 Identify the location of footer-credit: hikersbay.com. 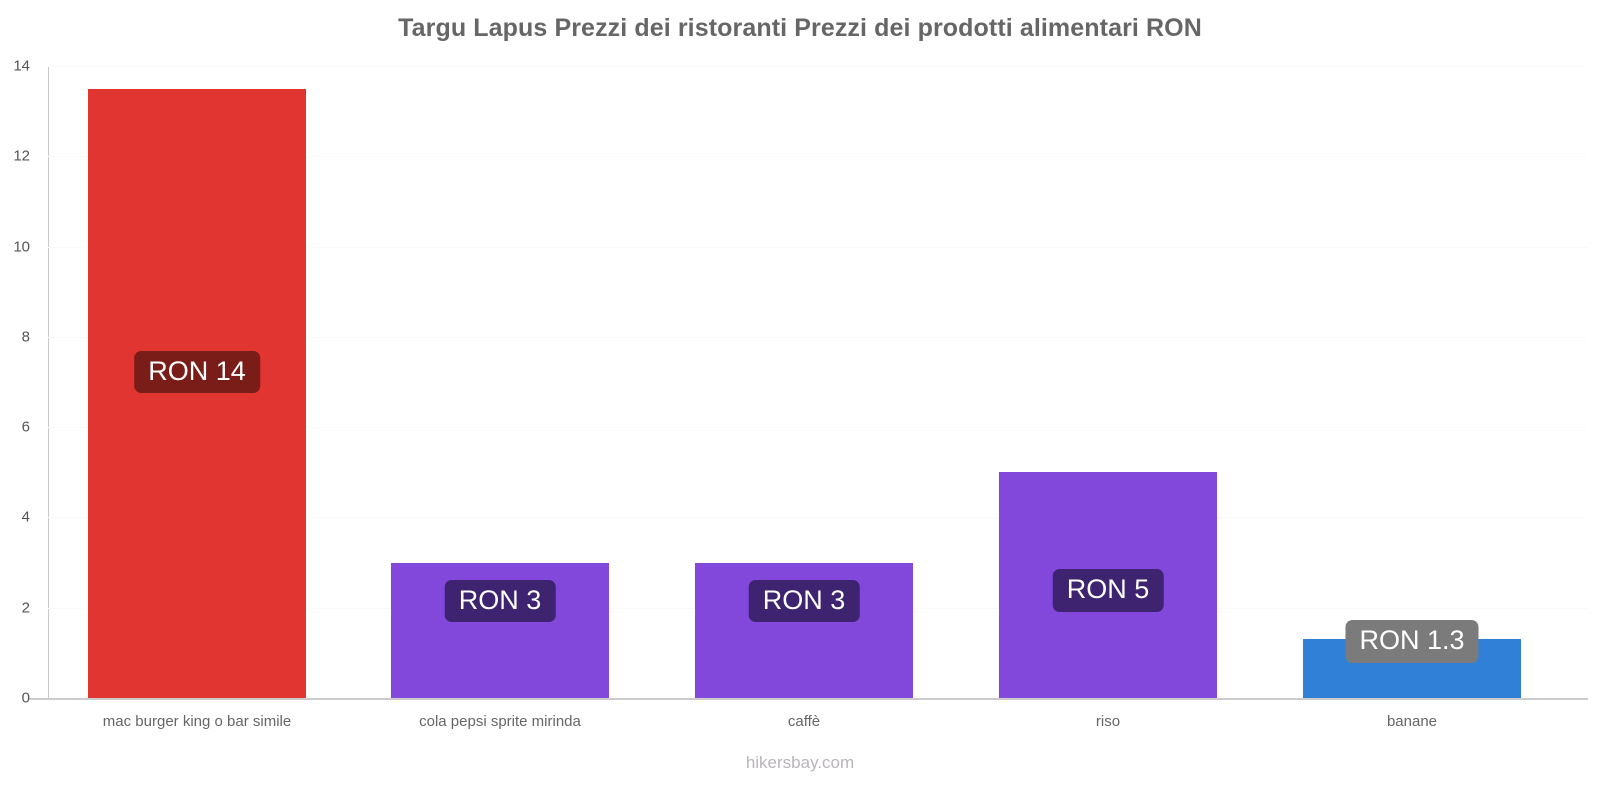
(800, 762).